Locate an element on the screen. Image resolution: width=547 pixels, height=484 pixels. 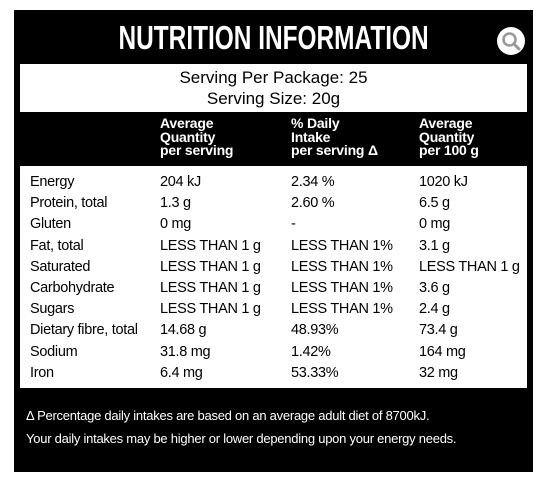
cell-value: - is located at coordinates (293, 224).